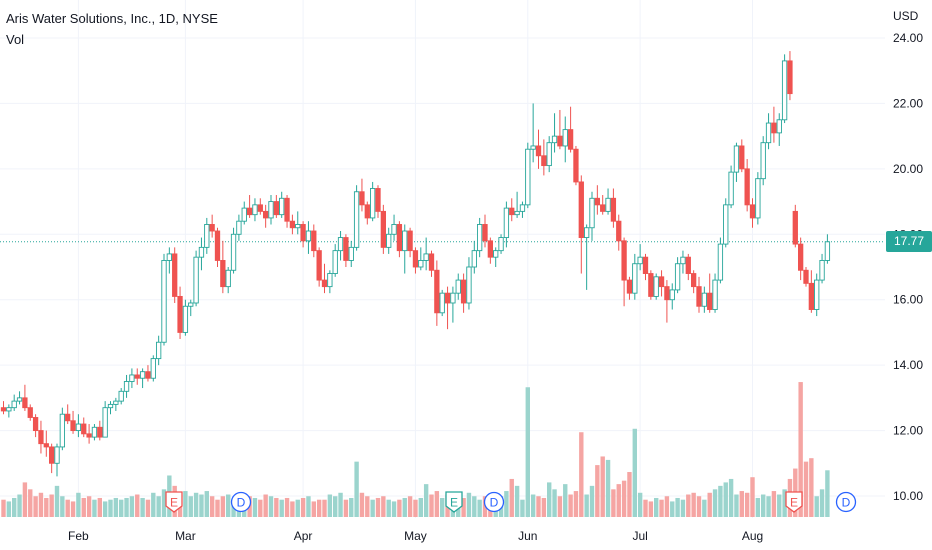 The height and width of the screenshot is (550, 932). What do you see at coordinates (908, 496) in the screenshot?
I see `price-tick-label: 10.00` at bounding box center [908, 496].